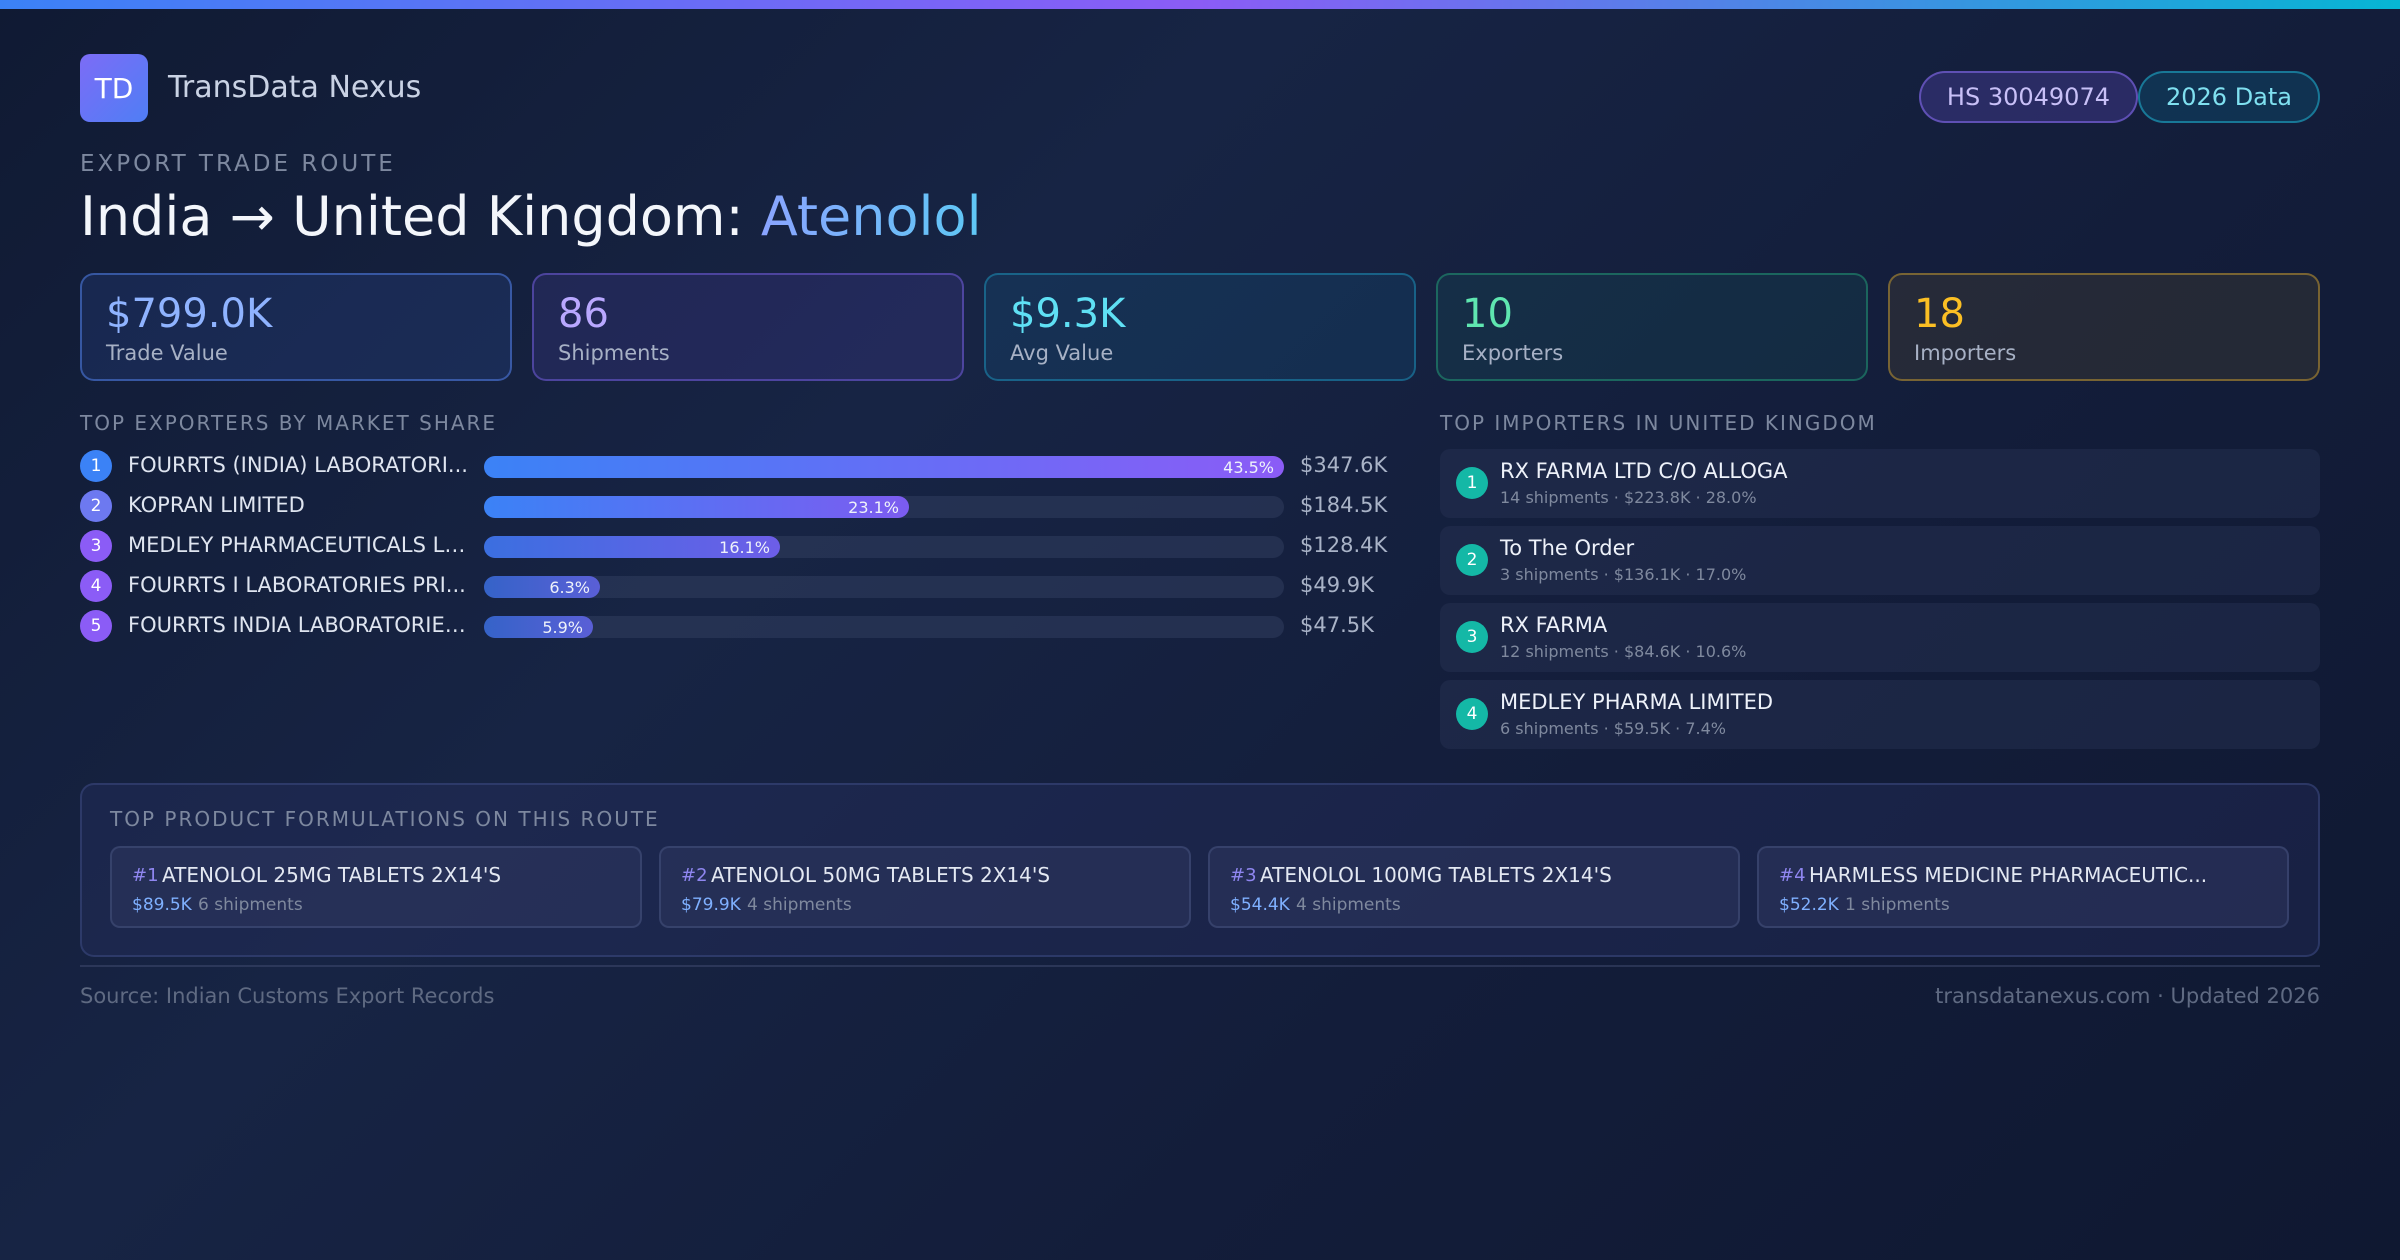 The image size is (2400, 1260). What do you see at coordinates (296, 327) in the screenshot?
I see `stat-card-trade-value: $799.0K Trade Value` at bounding box center [296, 327].